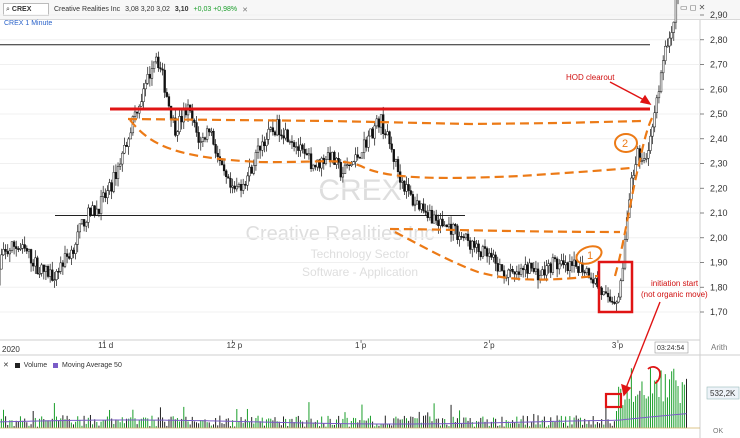 The image size is (740, 438). Describe the element at coordinates (350, 398) in the screenshot. I see `volume-bars-layer` at that location.